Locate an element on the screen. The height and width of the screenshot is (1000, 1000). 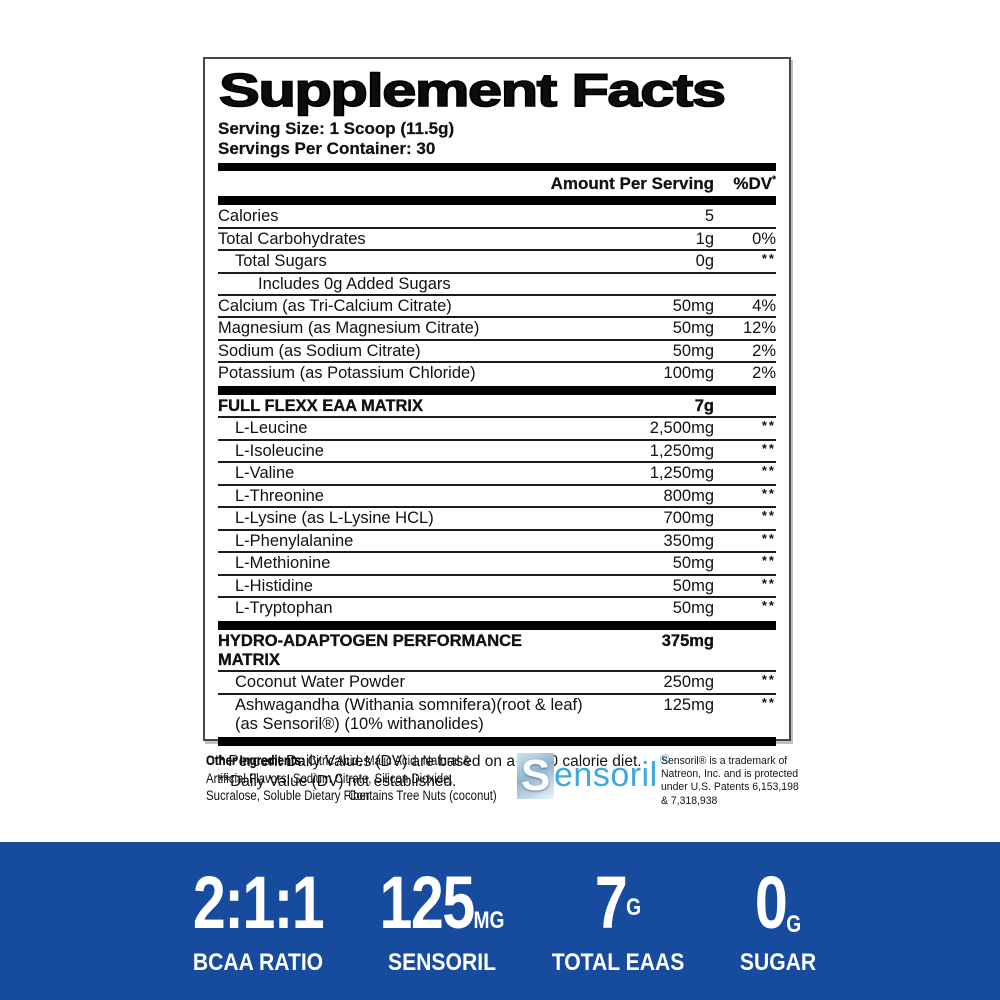
section-title: HYDRO-ADAPTOGEN PERFORMANCE MATRIX is located at coordinates (370, 650).